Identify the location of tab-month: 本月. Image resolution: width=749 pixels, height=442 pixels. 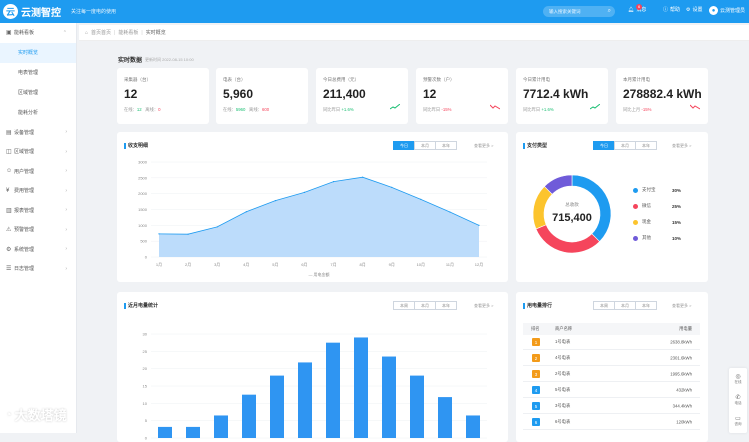
(625, 305).